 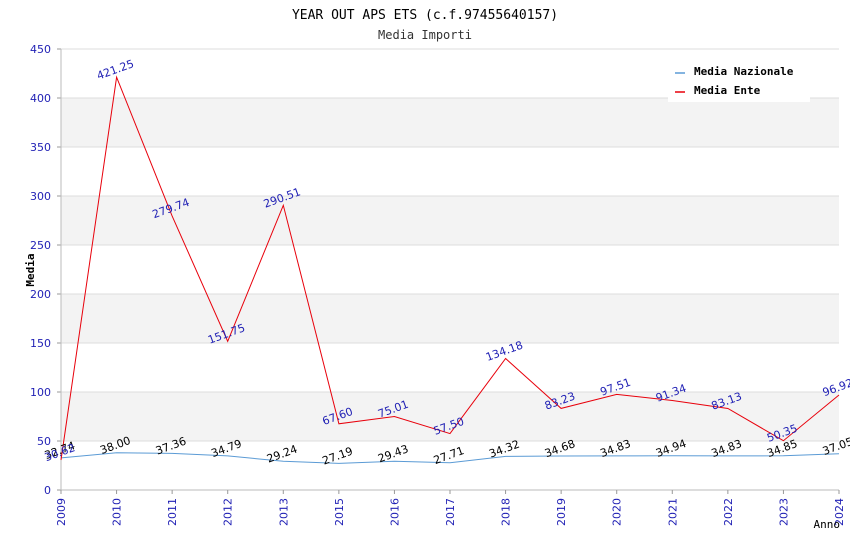 What do you see at coordinates (561, 512) in the screenshot?
I see `x-tick-label: 2019` at bounding box center [561, 512].